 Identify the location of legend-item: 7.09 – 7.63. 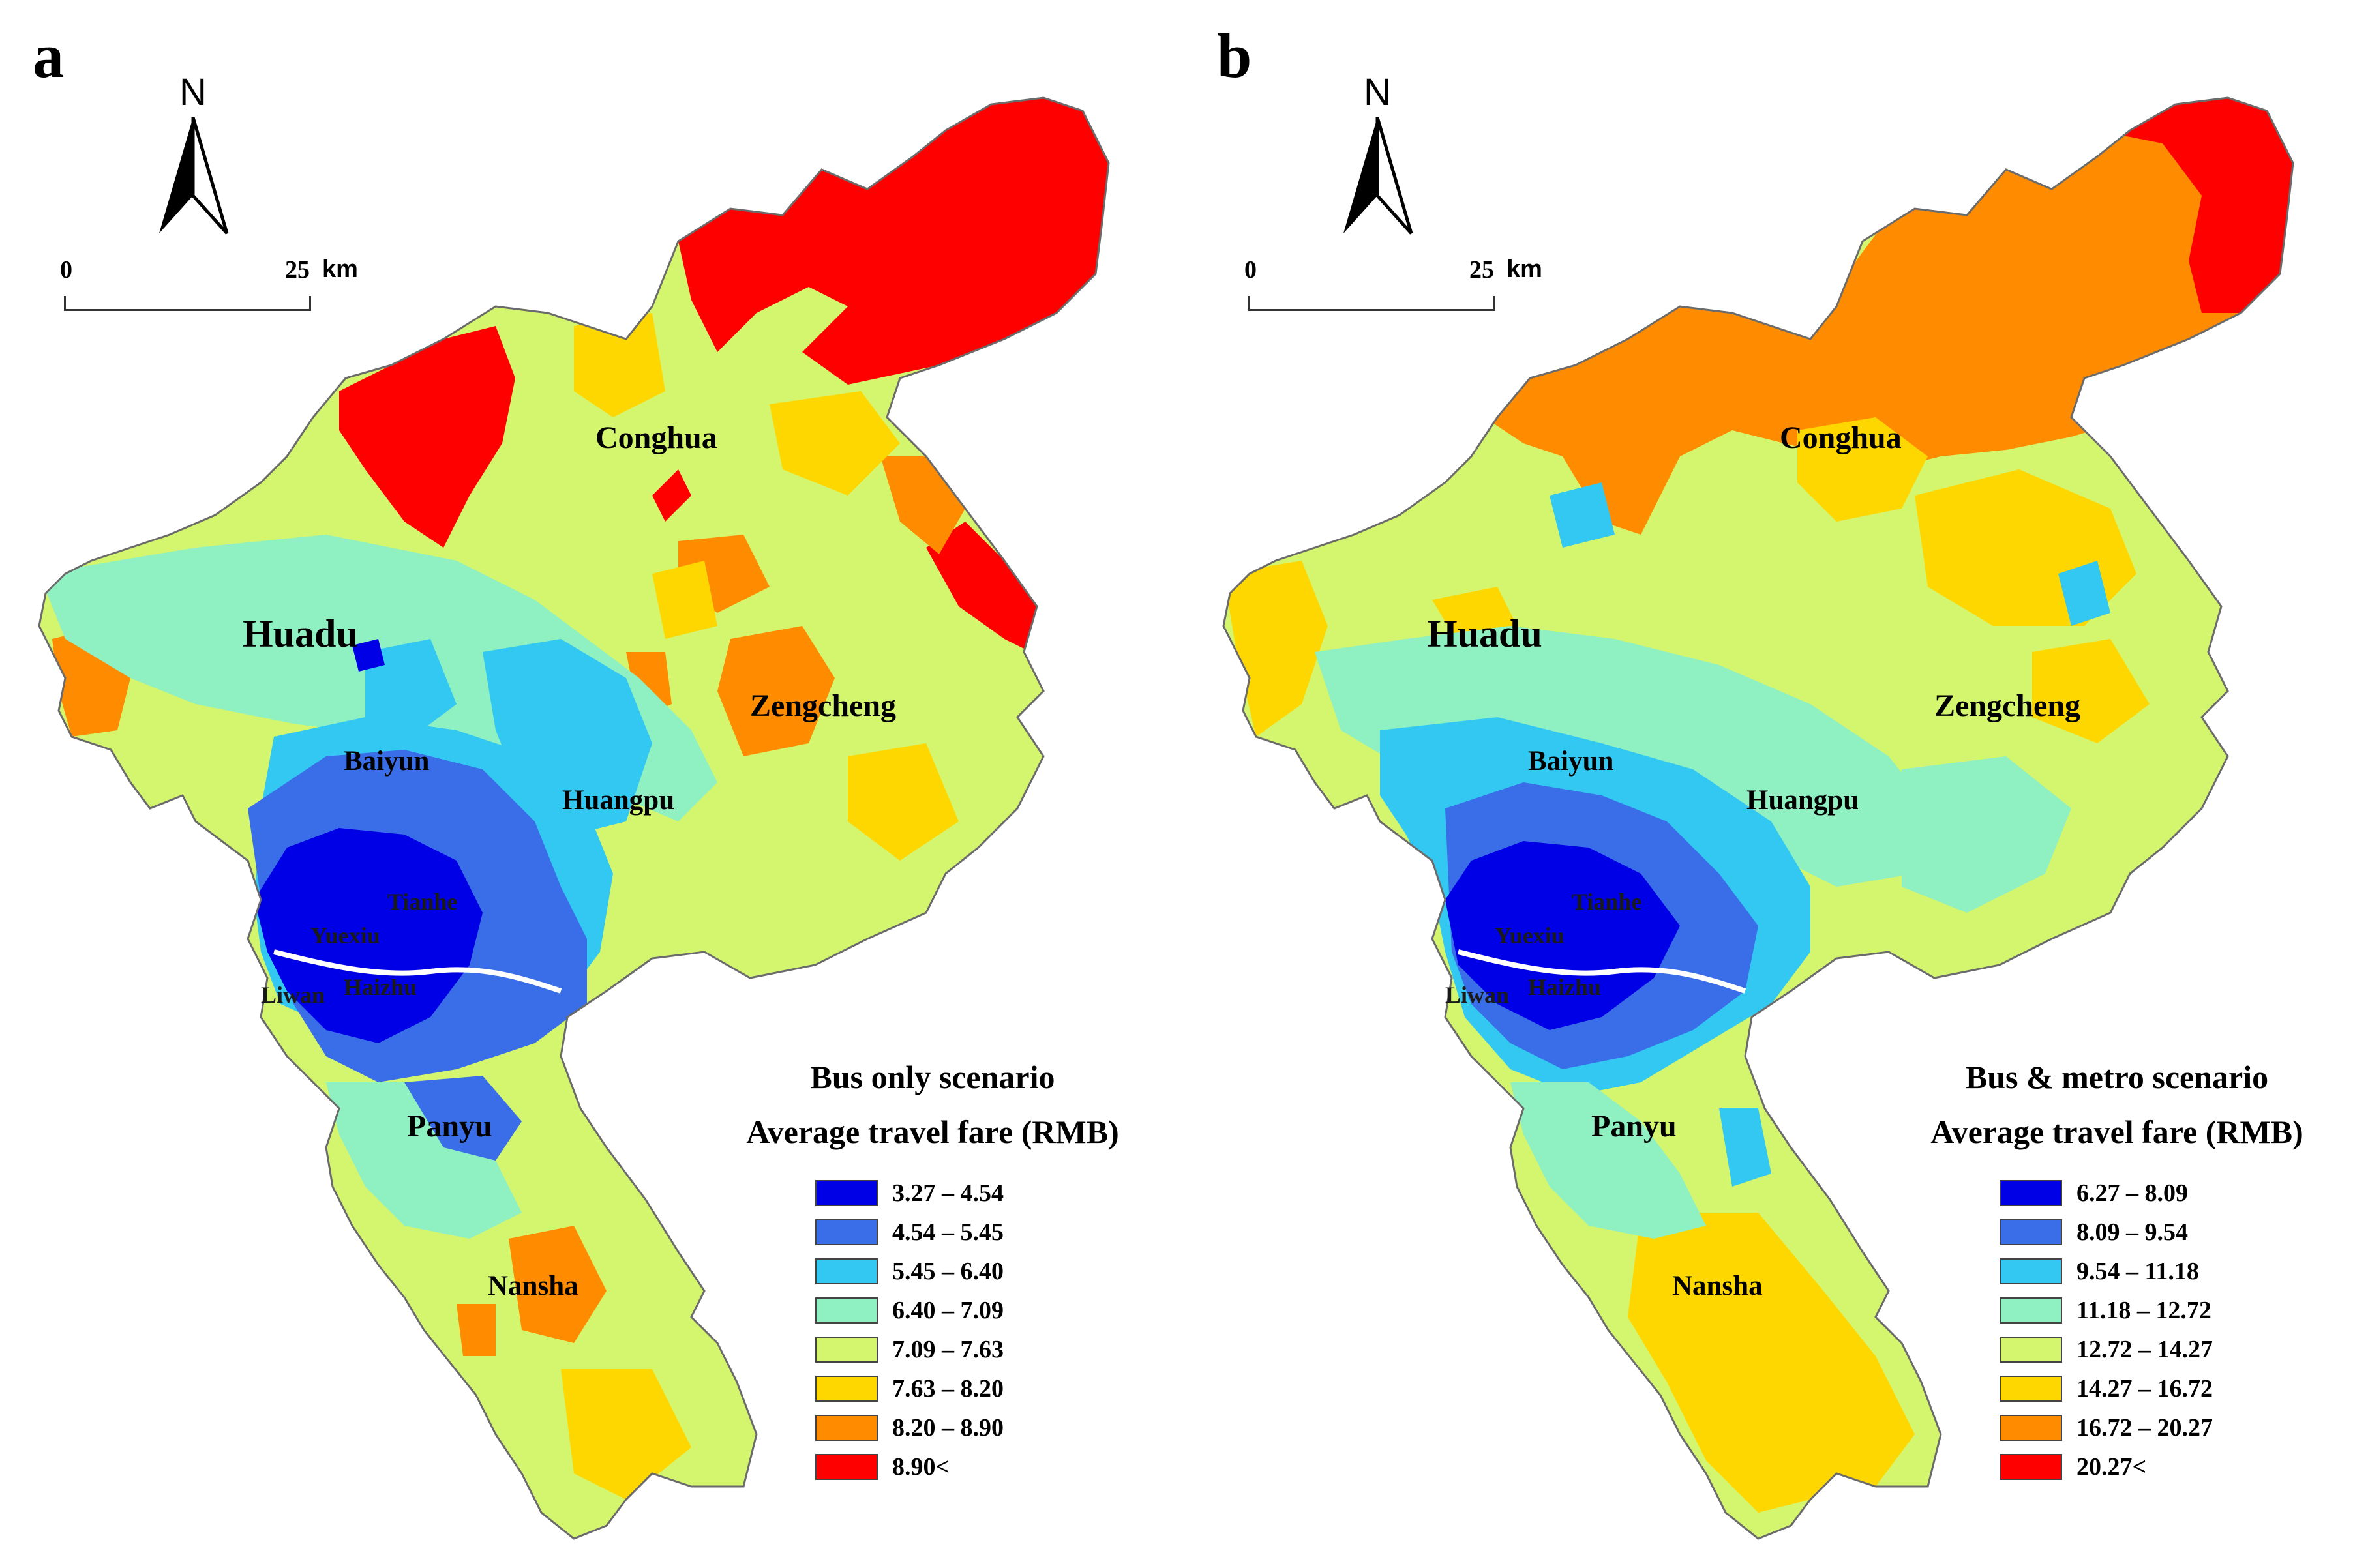
(994, 1349).